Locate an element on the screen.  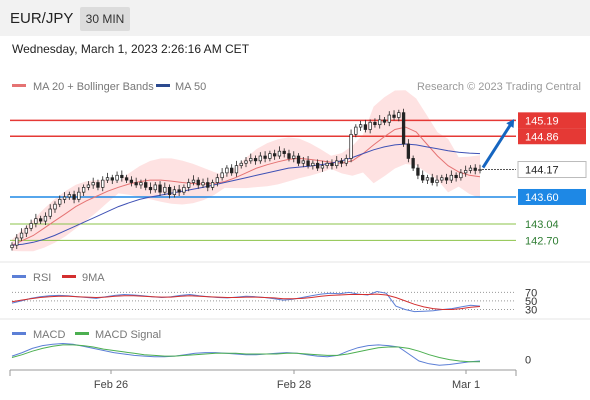
rsi-tick-30: 30 is located at coordinates (531, 310).